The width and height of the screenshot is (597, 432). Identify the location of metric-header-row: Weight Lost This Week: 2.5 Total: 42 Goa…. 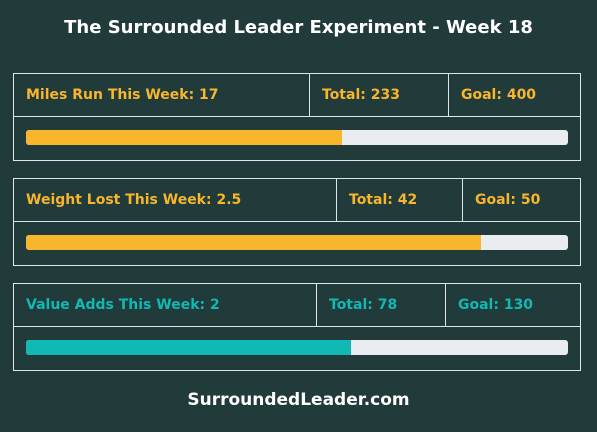
(297, 200).